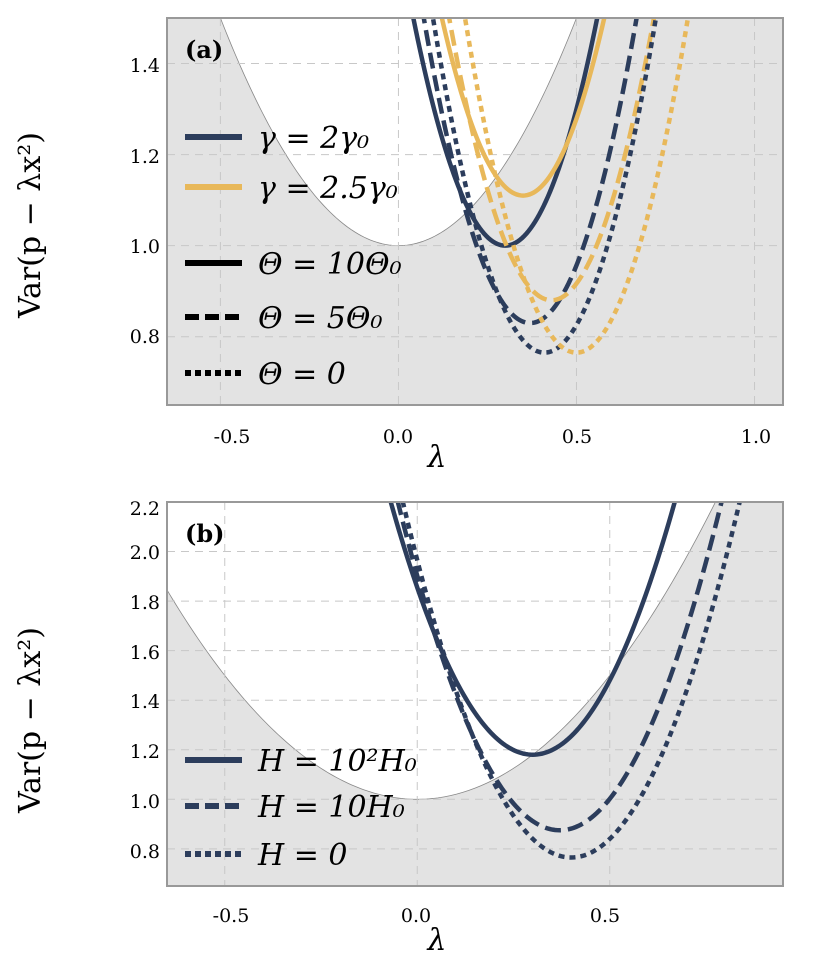 Image resolution: width=822 pixels, height=976 pixels. Describe the element at coordinates (328, 188) in the screenshot. I see `legend-label: γ = 2.5γ₀` at that location.